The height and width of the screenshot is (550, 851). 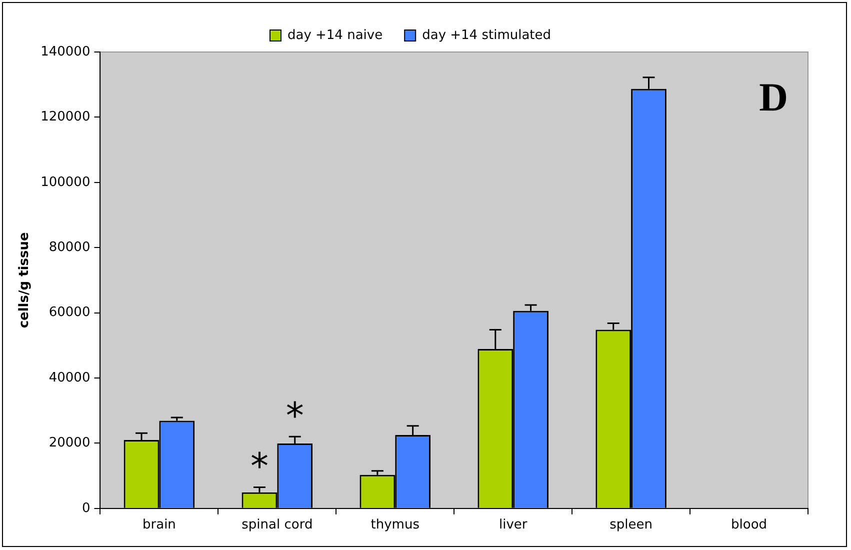 What do you see at coordinates (749, 525) in the screenshot?
I see `x-tick-label: blood` at bounding box center [749, 525].